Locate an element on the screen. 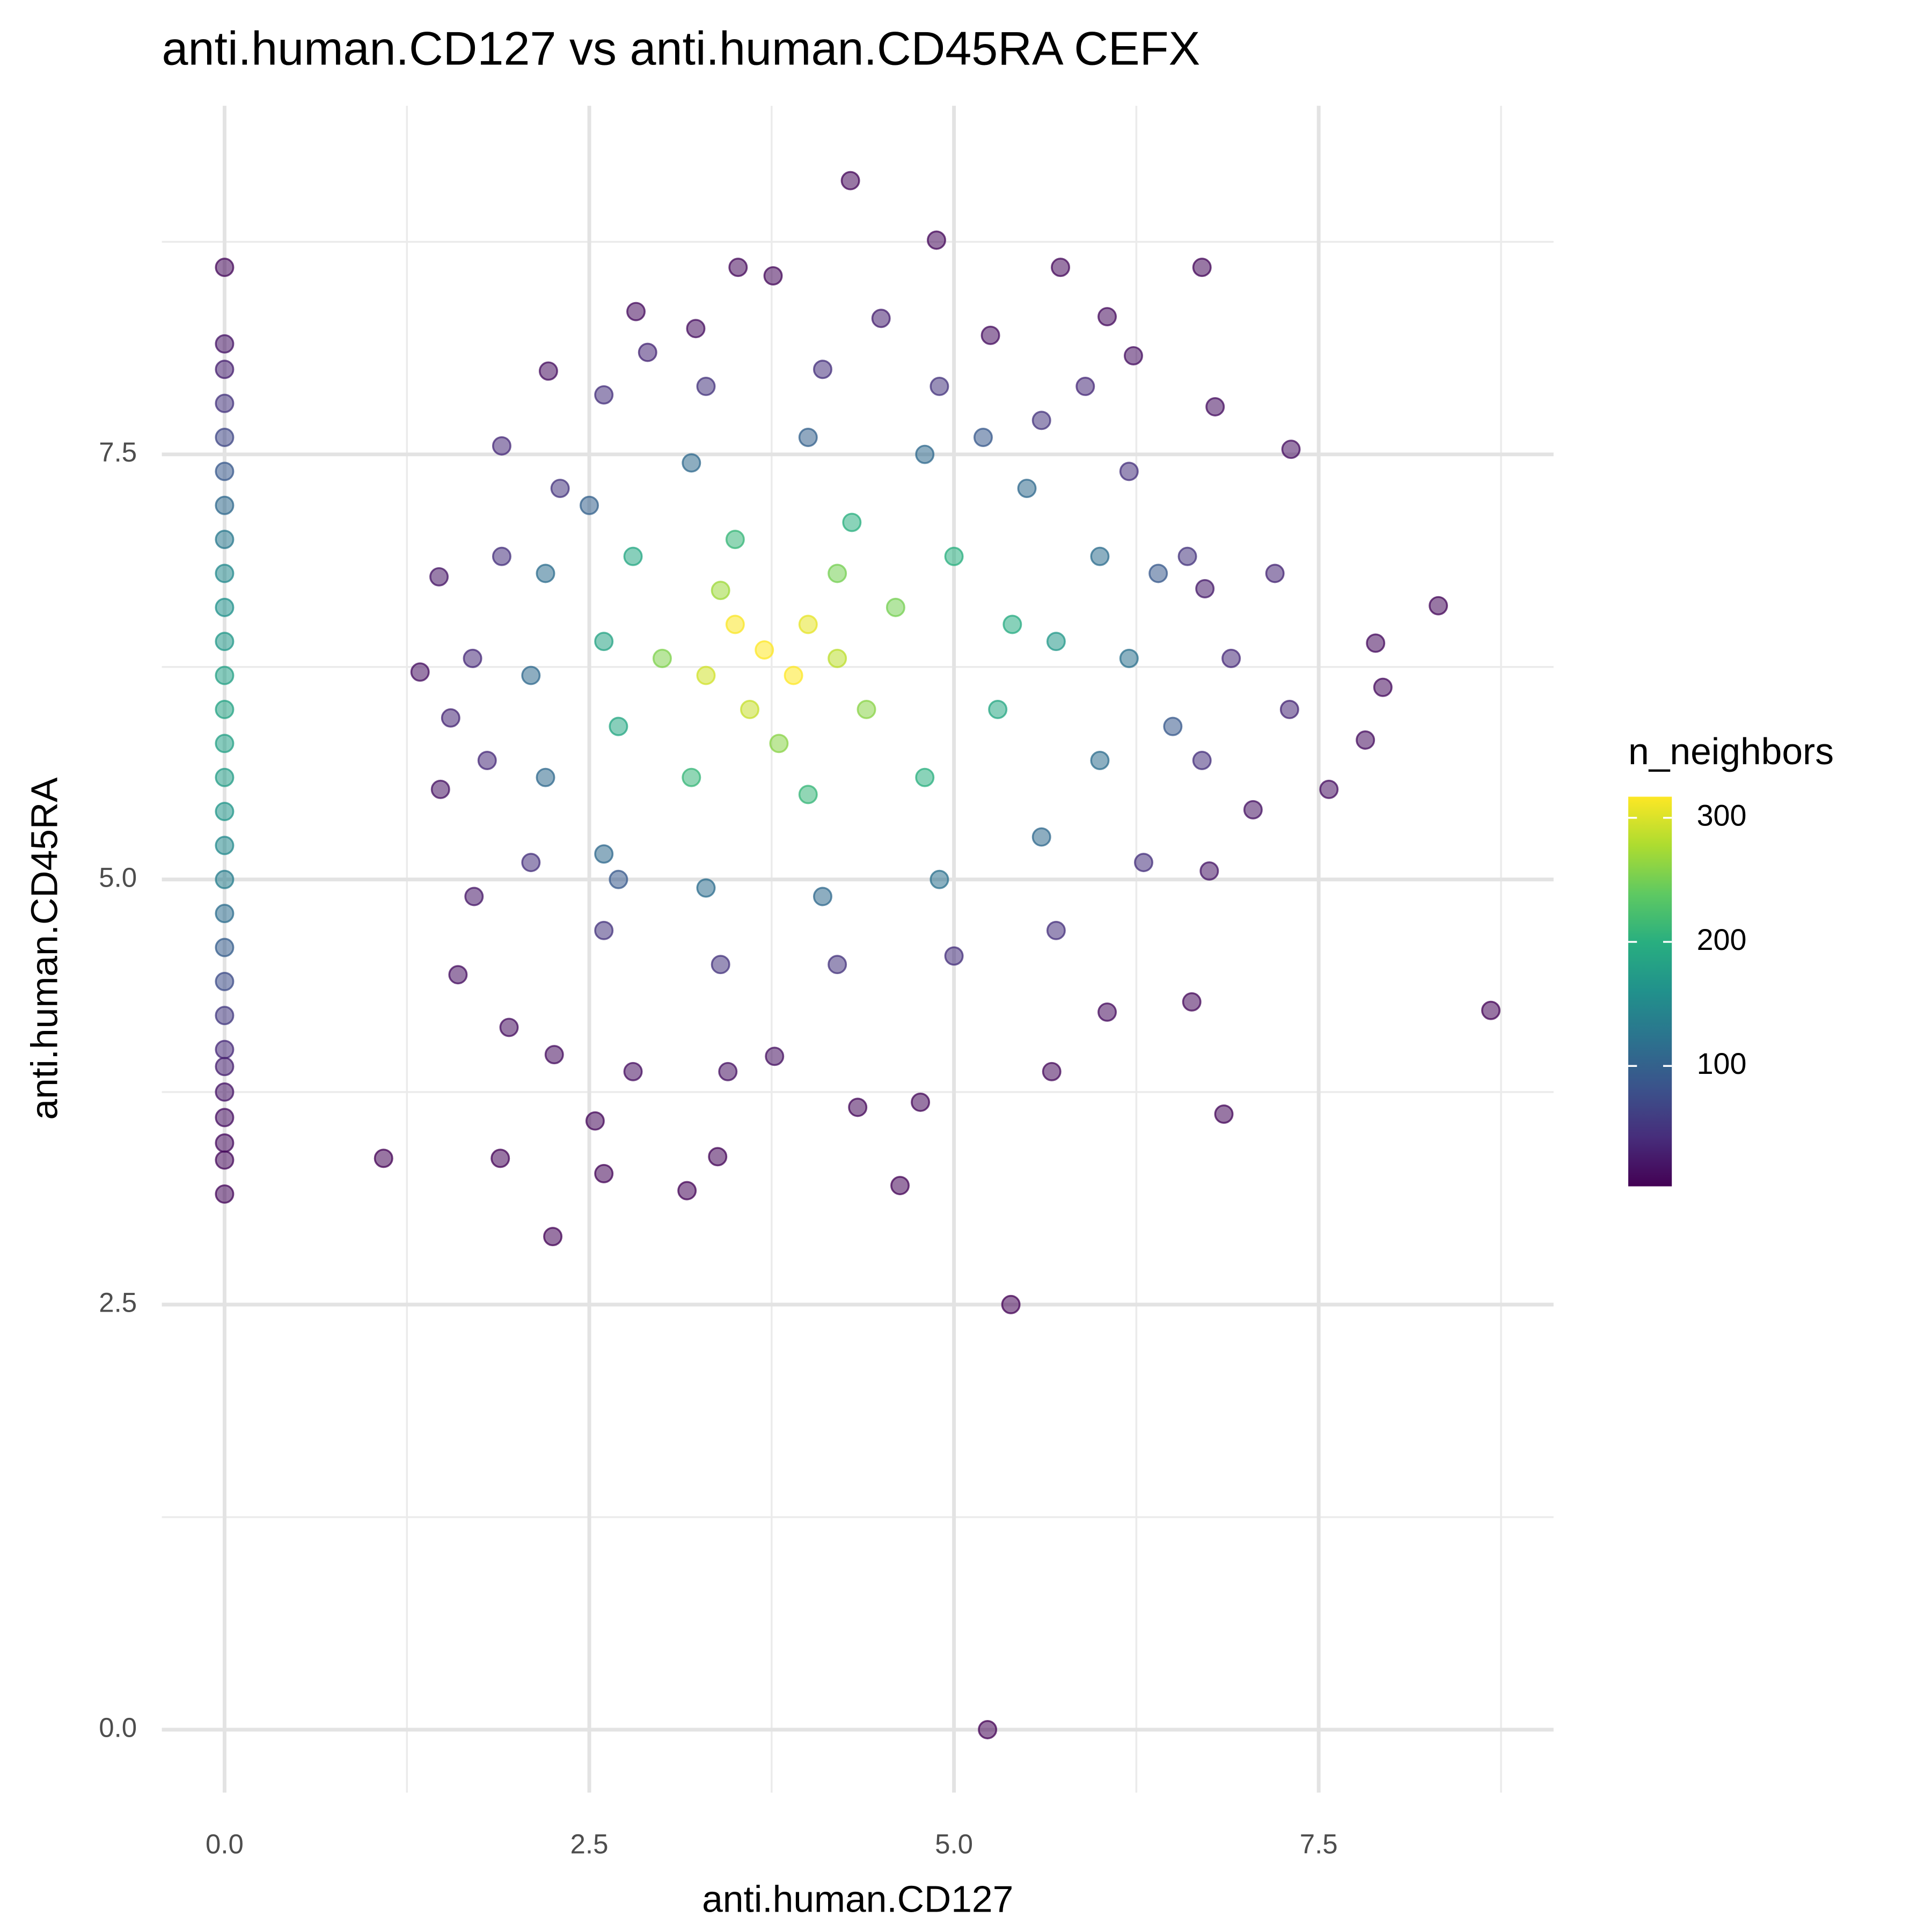  y-tick-label: 2.5 is located at coordinates (118, 1302).